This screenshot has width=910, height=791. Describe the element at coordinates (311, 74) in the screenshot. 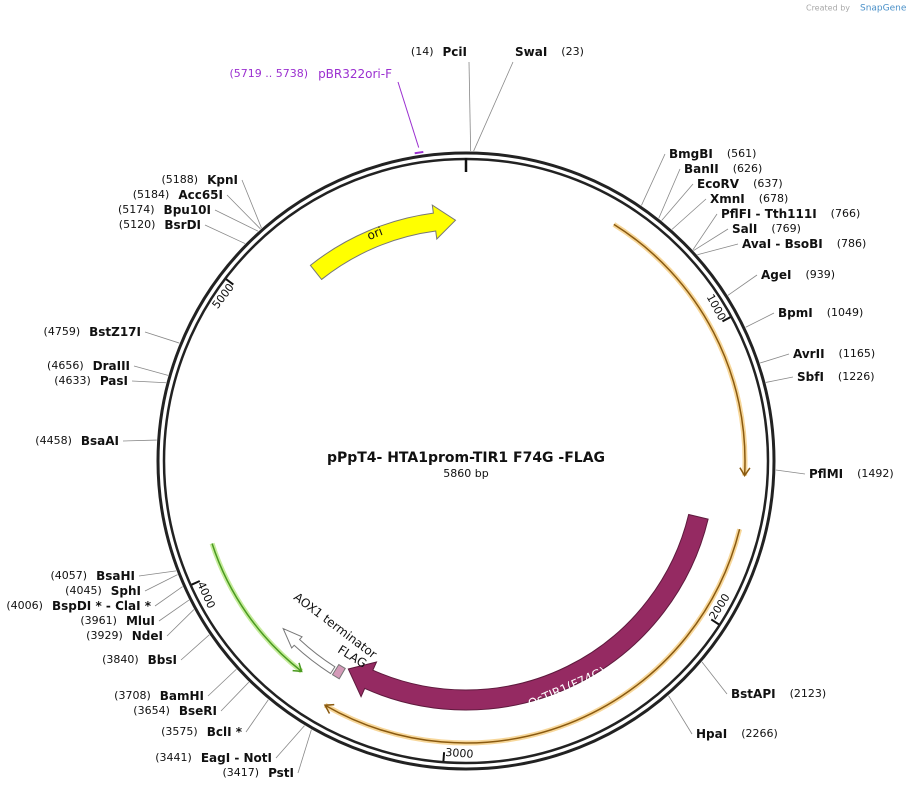

I see `primer-label: (5719 .. 5738) pBR322ori-F` at that location.